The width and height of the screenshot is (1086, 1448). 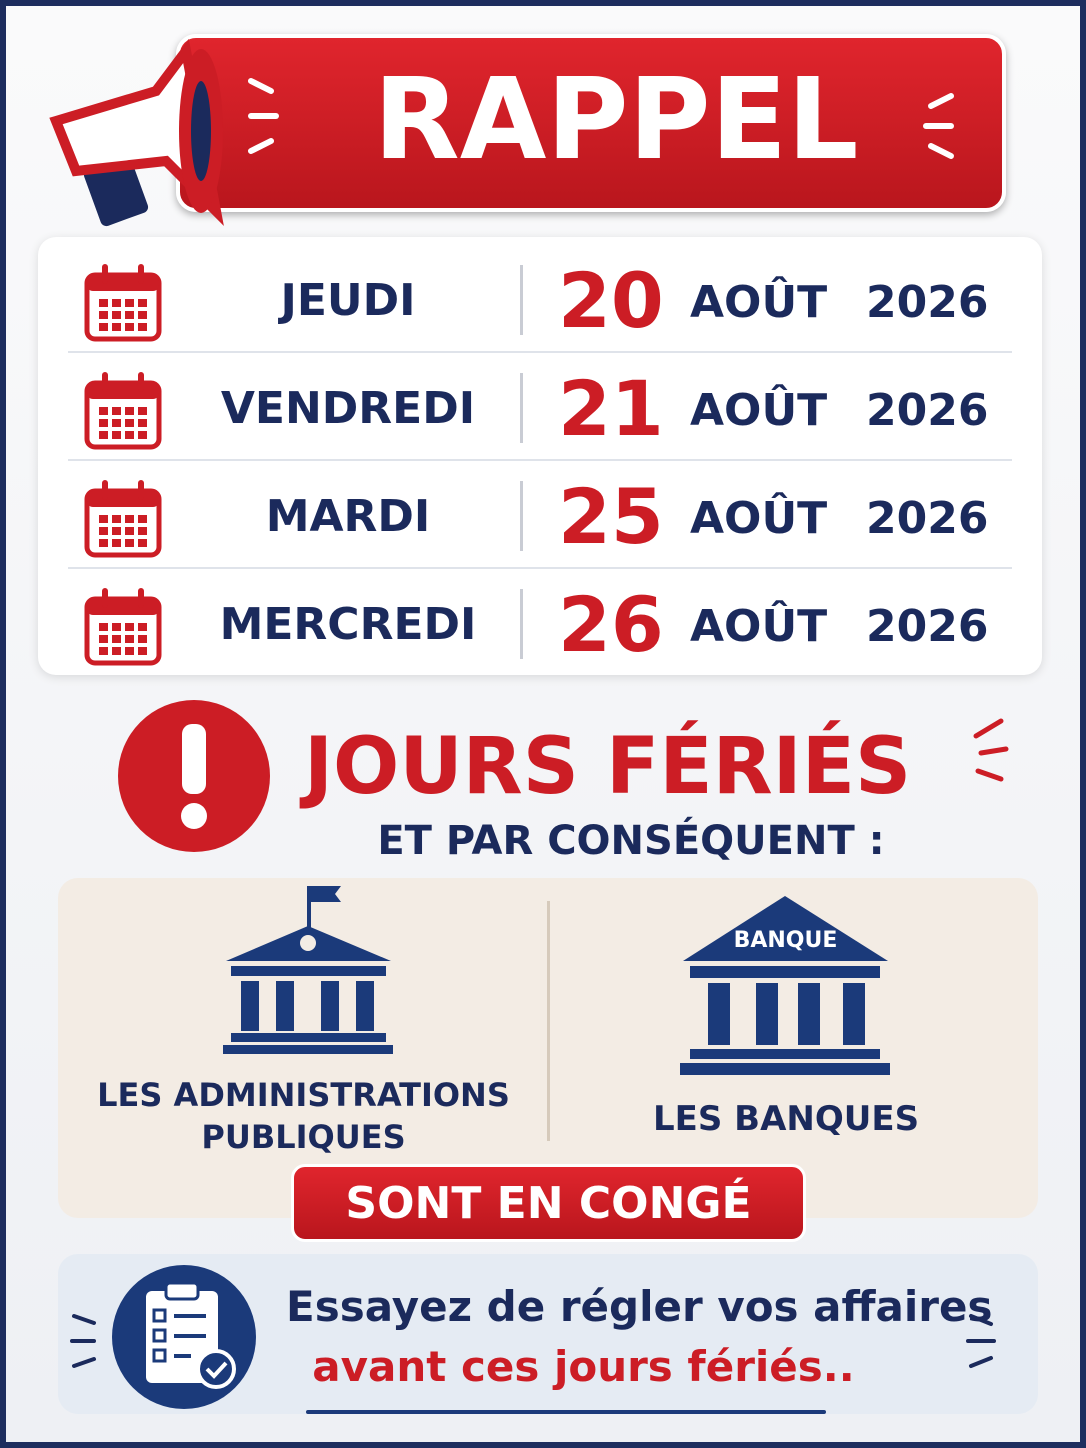 I want to click on service-label: LES ADMINISTRATIONS PUBLIQUES, so click(x=303, y=1116).